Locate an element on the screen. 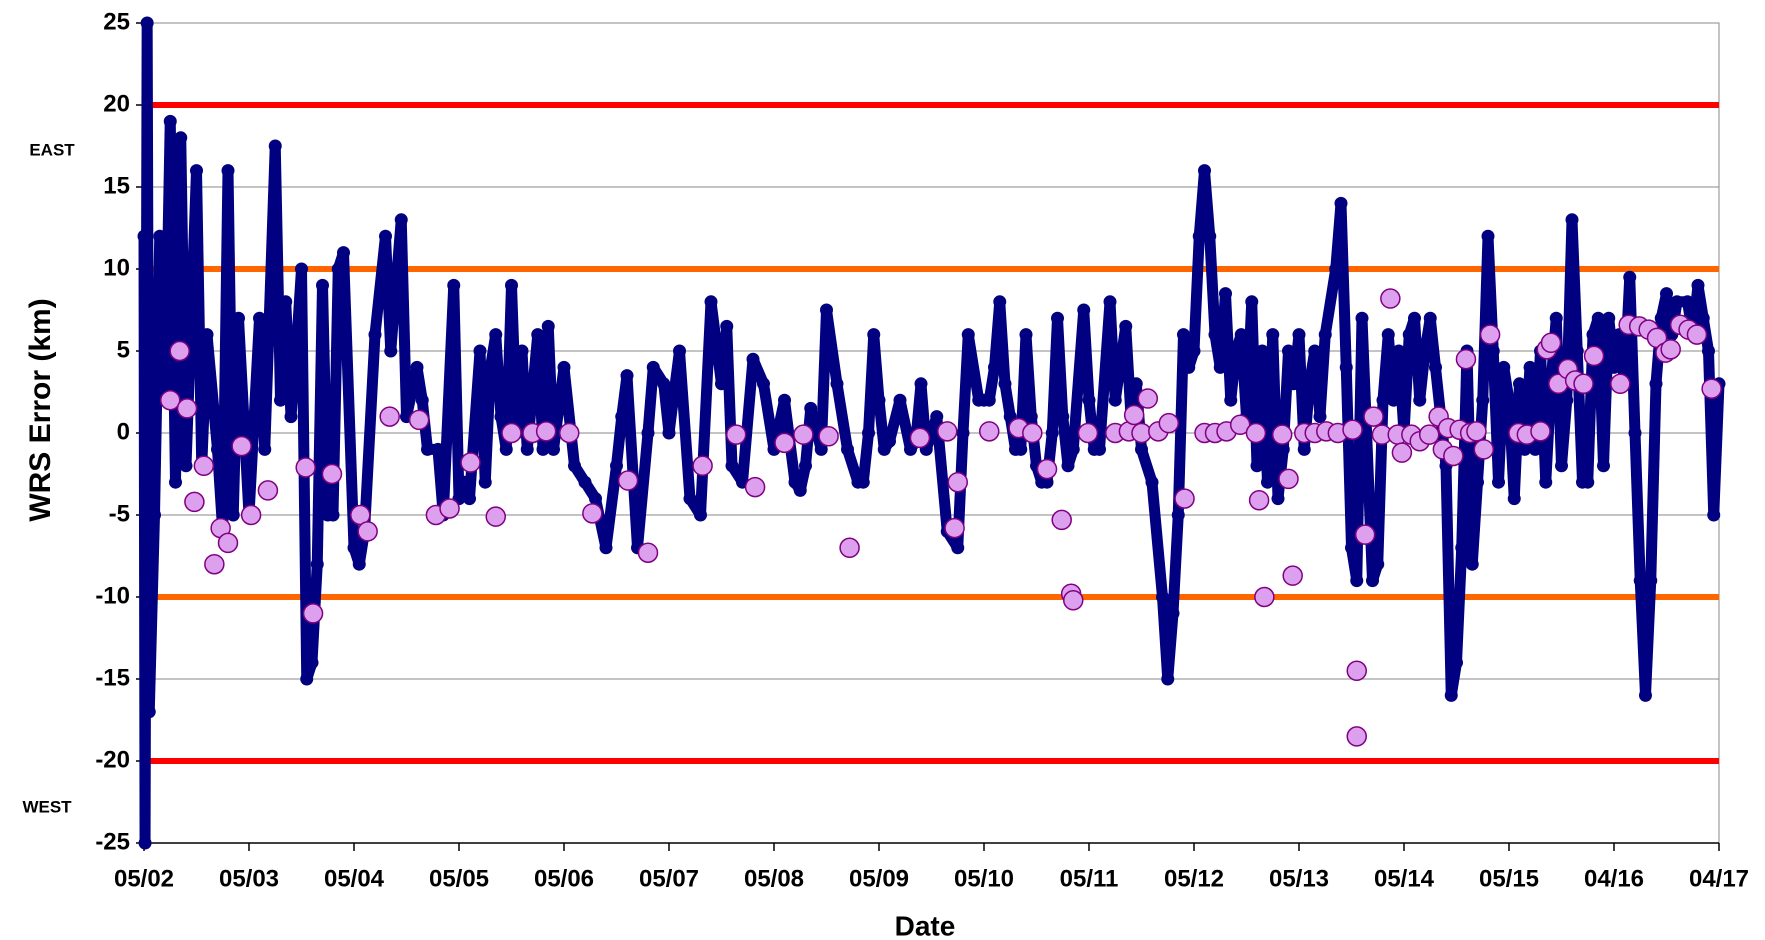 This screenshot has height=940, width=1765. y-tick-label: -10 is located at coordinates (112, 595).